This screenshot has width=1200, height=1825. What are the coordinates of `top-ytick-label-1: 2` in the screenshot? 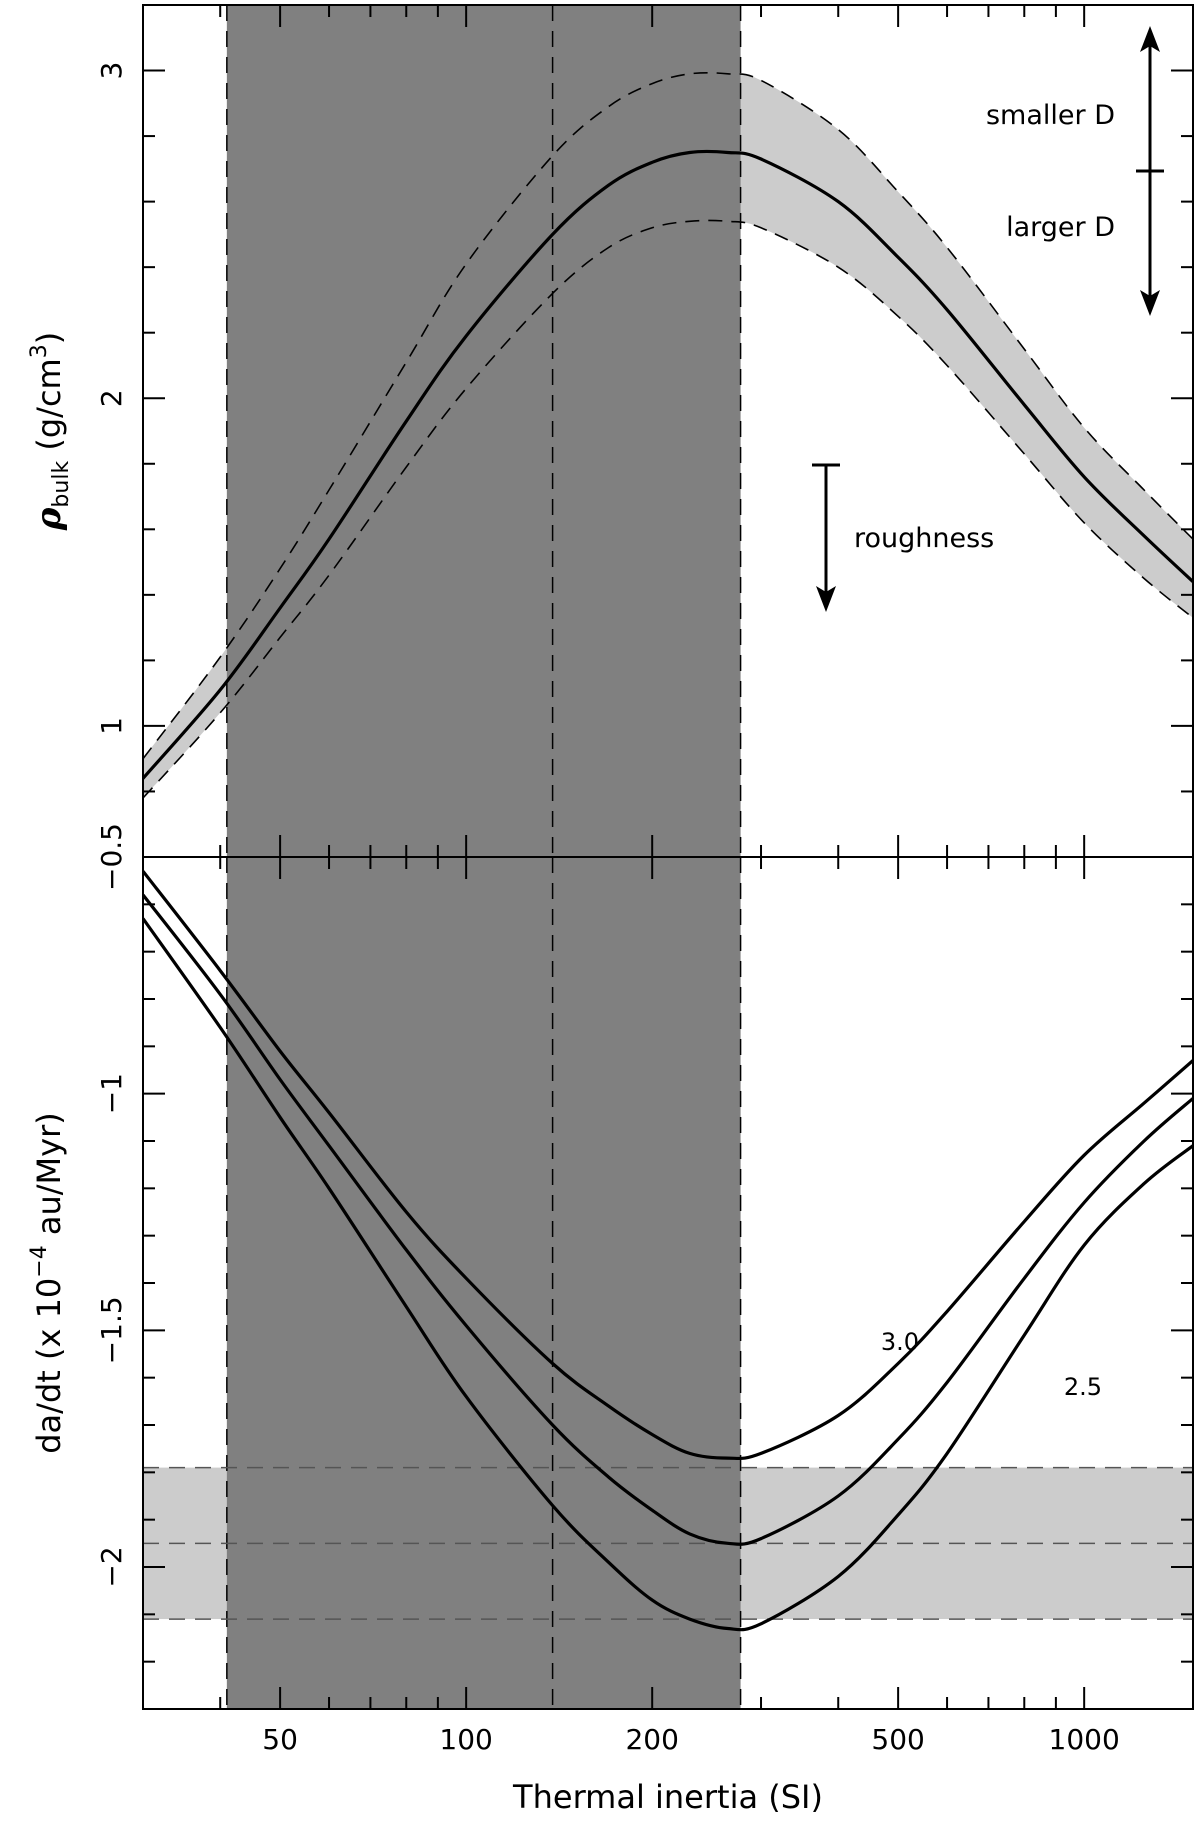 It's located at (111, 398).